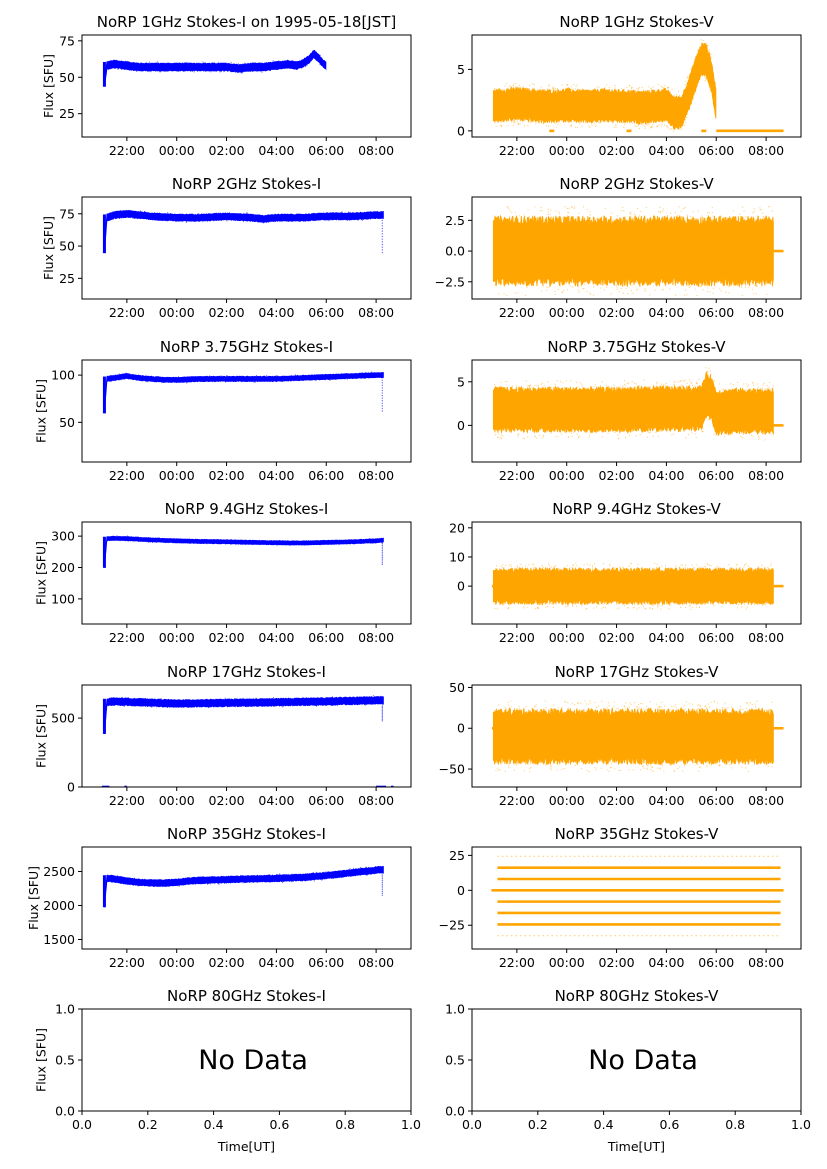 This screenshot has width=827, height=1169. Describe the element at coordinates (326, 637) in the screenshot. I see `xtick-label: 06:00` at that location.